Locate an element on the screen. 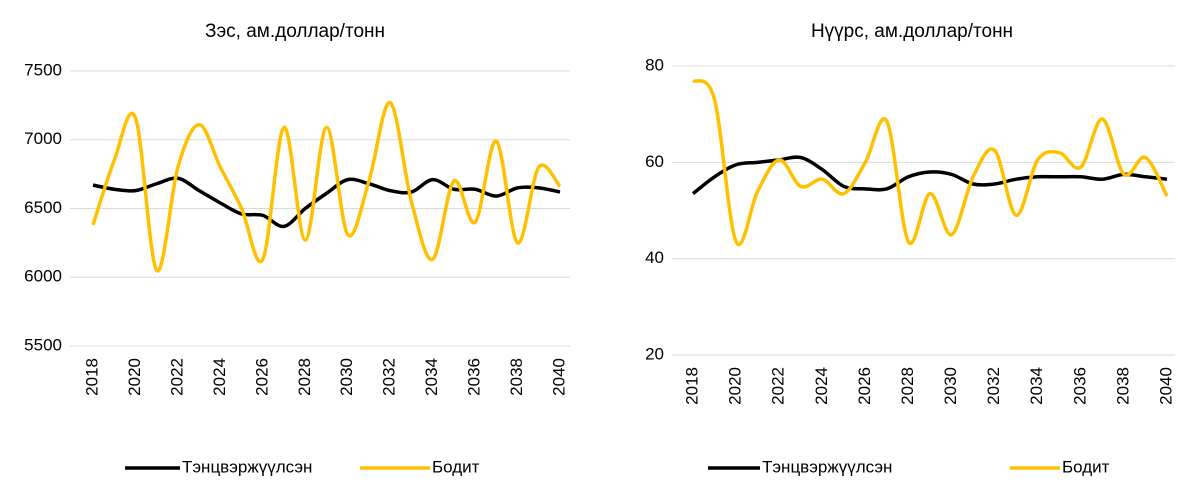 This screenshot has width=1178, height=483. y-tick-label: 60 is located at coordinates (654, 161).